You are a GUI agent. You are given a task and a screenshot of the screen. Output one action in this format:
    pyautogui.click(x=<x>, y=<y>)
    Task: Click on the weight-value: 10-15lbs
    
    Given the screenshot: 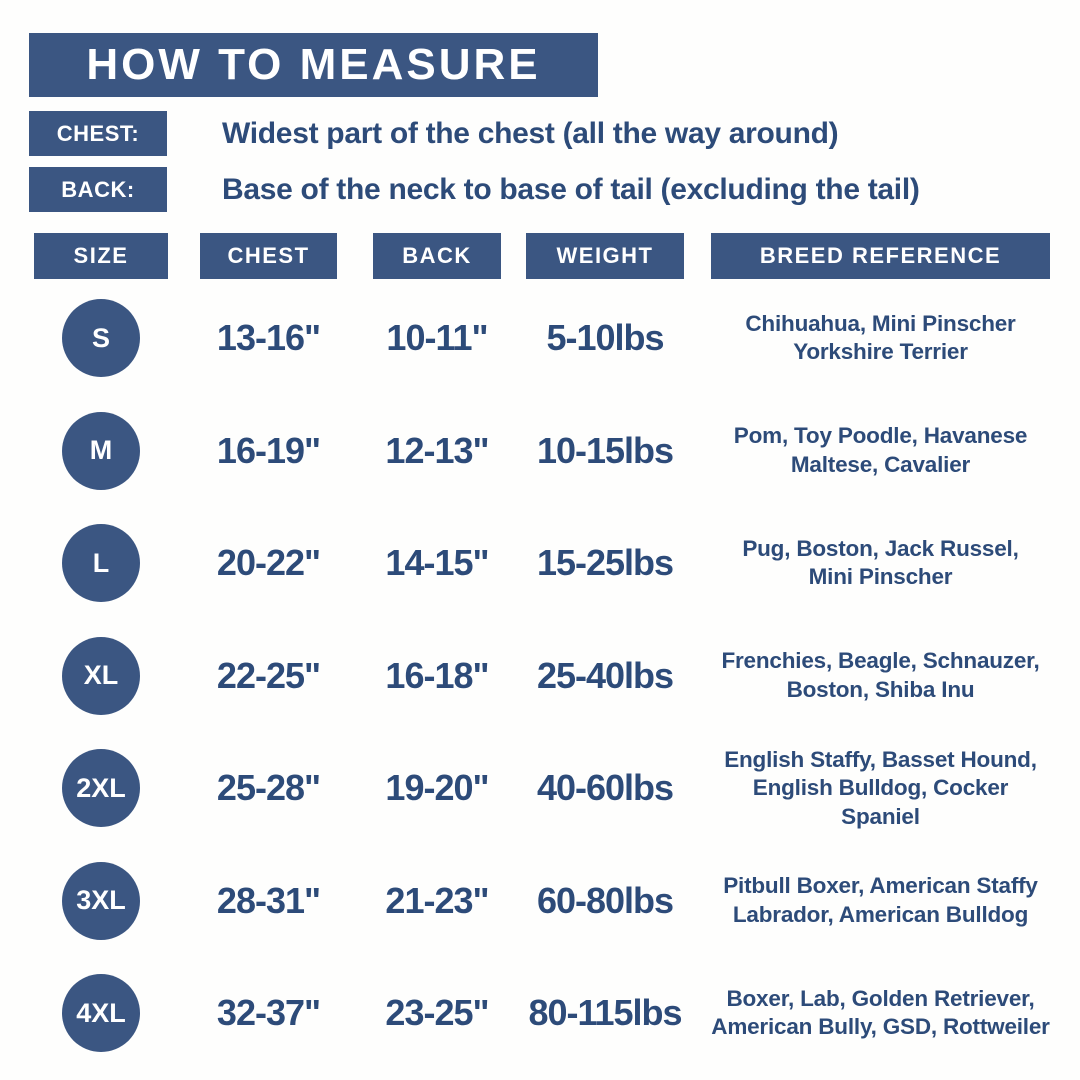 What is the action you would take?
    pyautogui.click(x=605, y=450)
    